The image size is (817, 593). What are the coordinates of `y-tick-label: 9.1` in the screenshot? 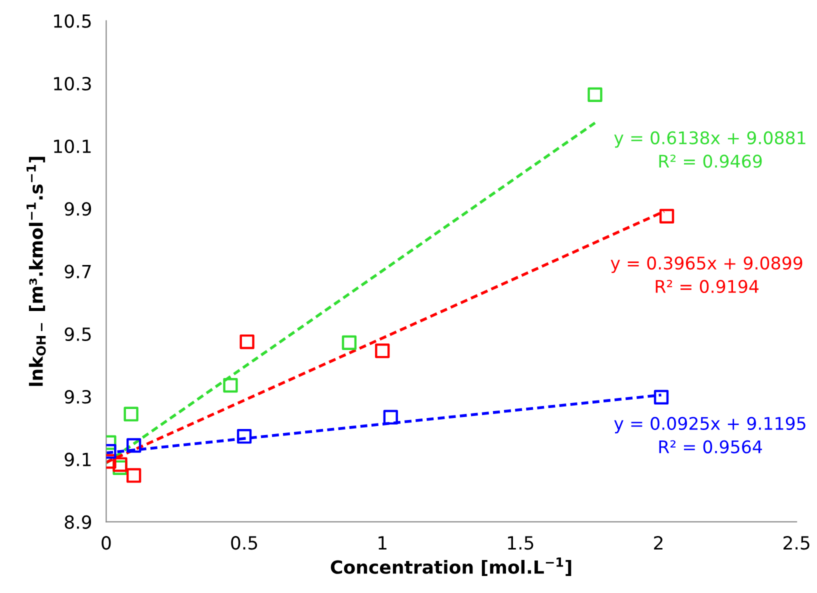 It's located at (77, 459).